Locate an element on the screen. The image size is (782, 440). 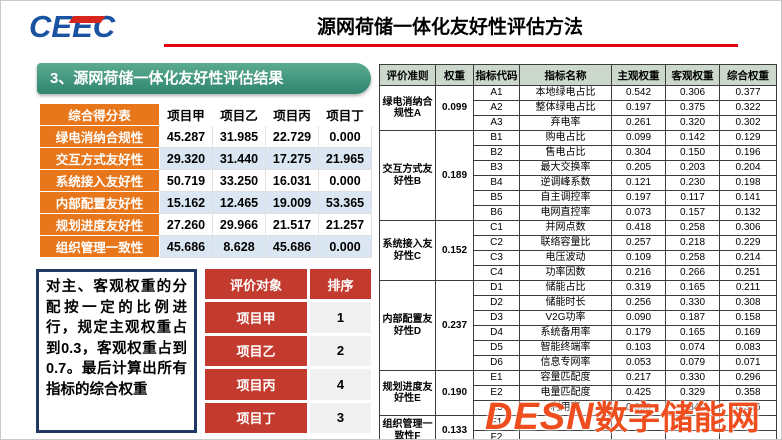
indicator-name: 逆调峰系数 is located at coordinates (565, 183).